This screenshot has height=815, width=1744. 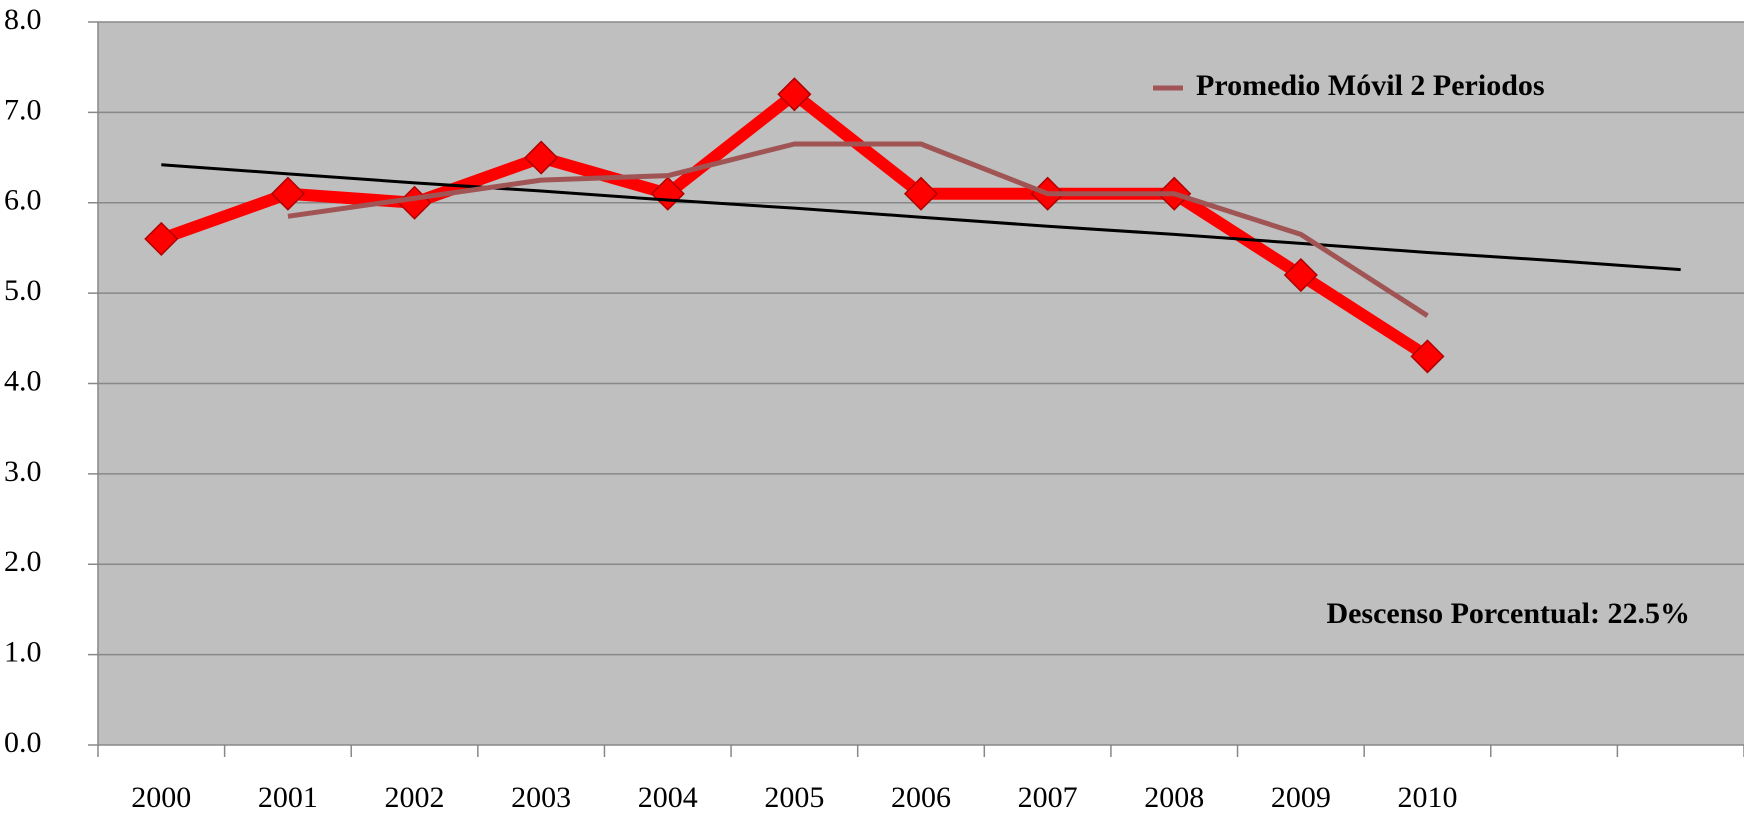 I want to click on y-tick-label: 1.0, so click(x=23, y=652).